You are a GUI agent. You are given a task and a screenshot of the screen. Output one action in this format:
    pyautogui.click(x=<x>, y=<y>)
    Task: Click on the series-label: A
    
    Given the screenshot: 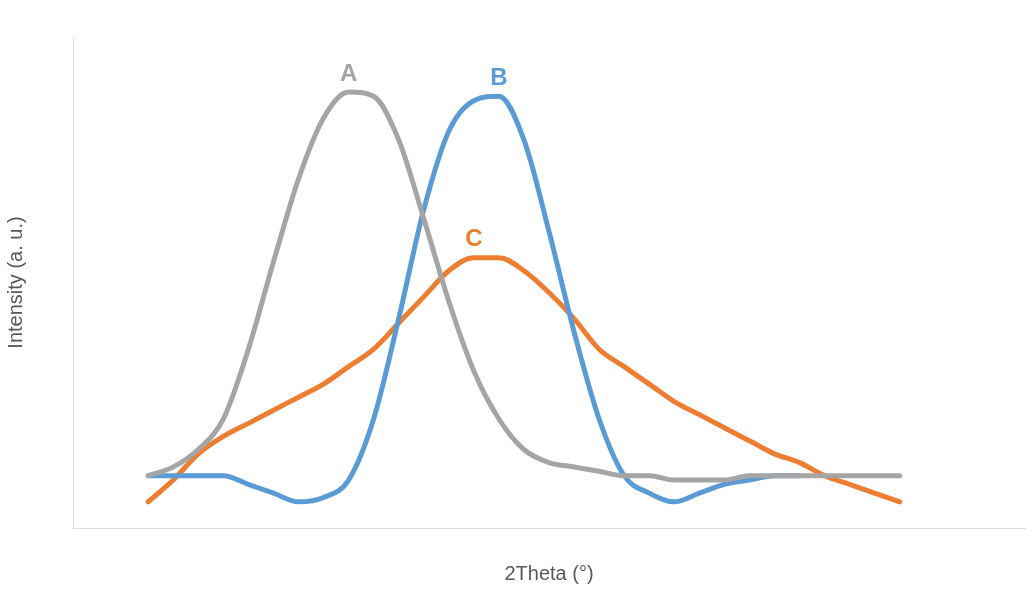 What is the action you would take?
    pyautogui.click(x=348, y=72)
    